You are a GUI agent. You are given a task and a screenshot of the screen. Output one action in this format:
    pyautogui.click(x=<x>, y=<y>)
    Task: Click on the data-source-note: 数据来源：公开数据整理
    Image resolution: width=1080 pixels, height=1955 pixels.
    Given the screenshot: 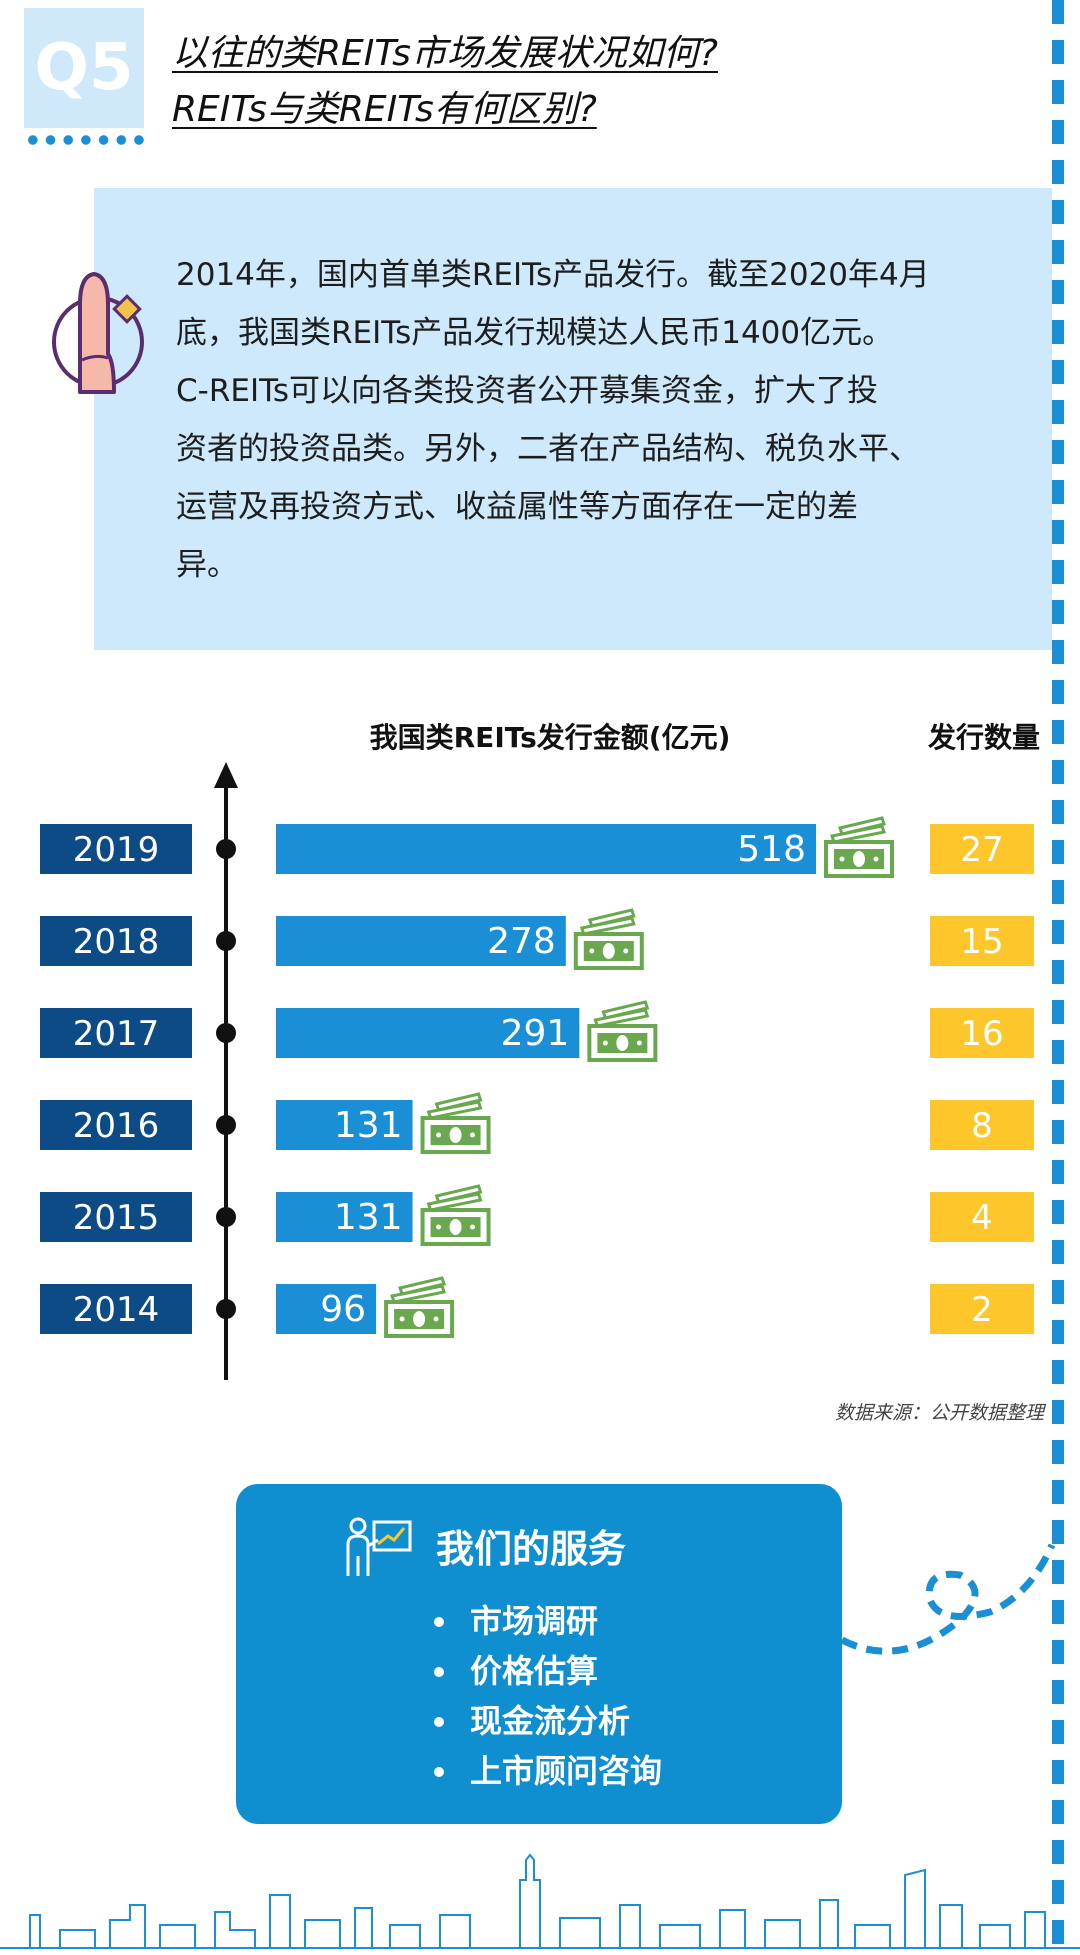 What is the action you would take?
    pyautogui.click(x=939, y=1413)
    